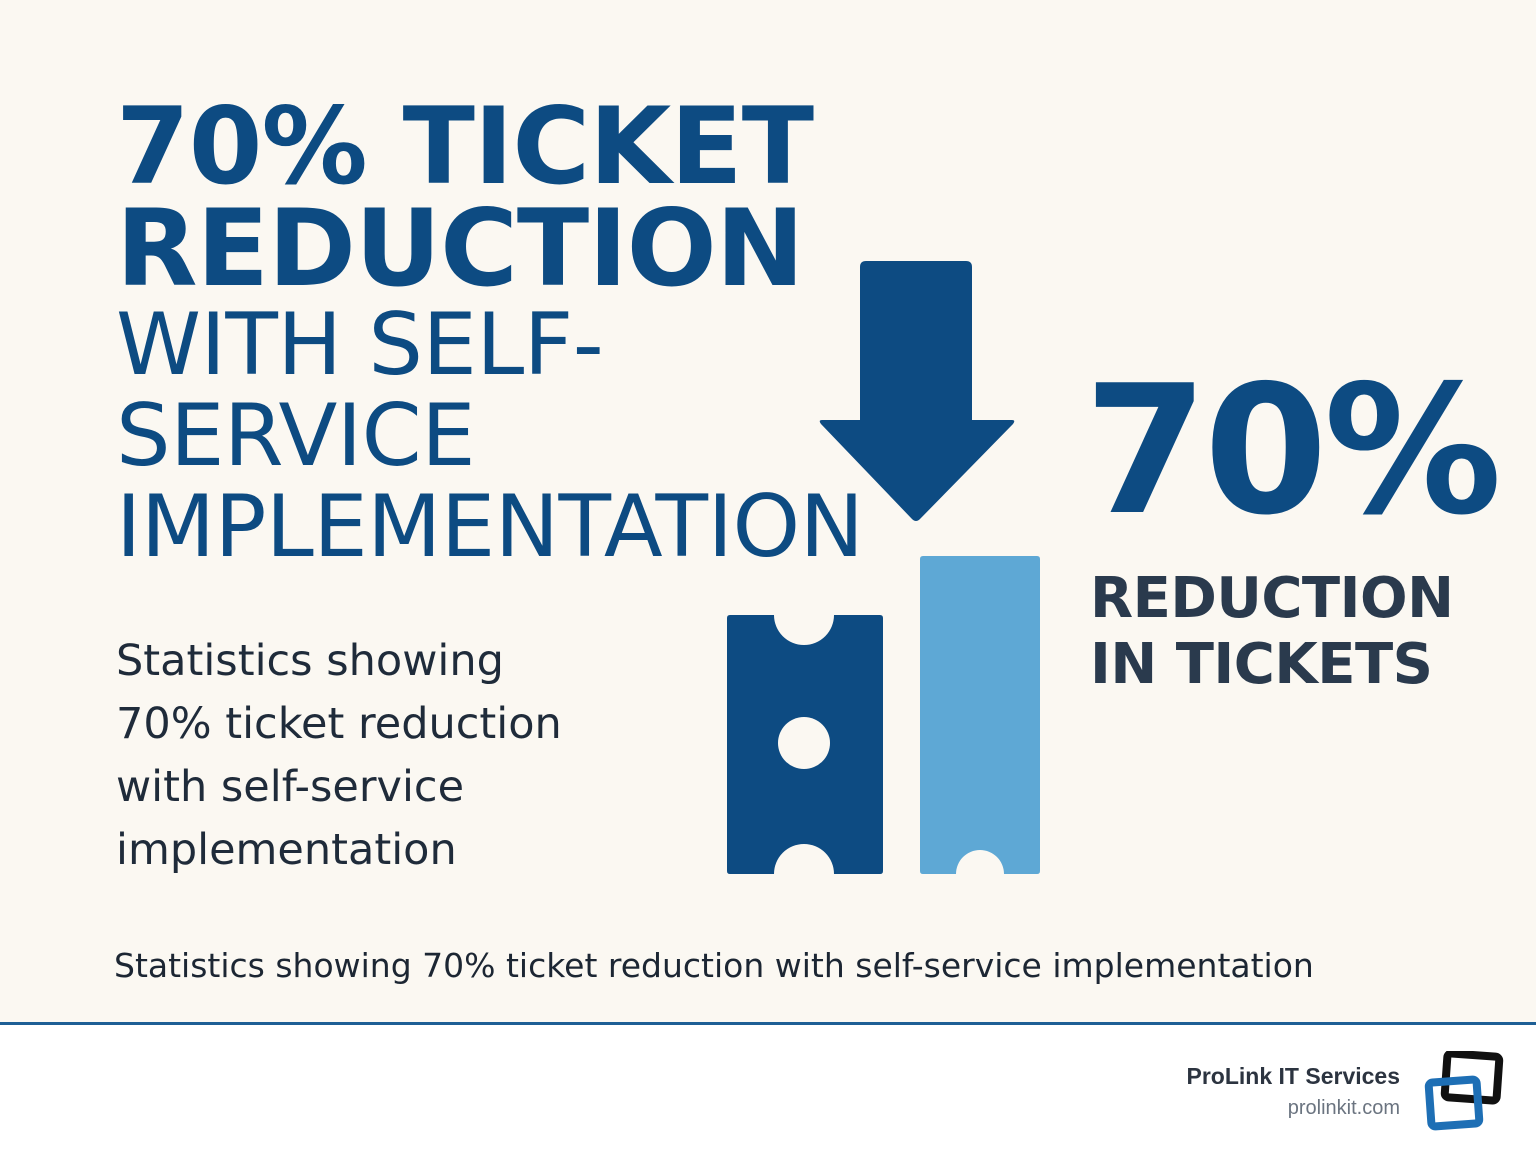 The image size is (1536, 1154). What do you see at coordinates (805, 744) in the screenshot?
I see `ticket-icon-dark` at bounding box center [805, 744].